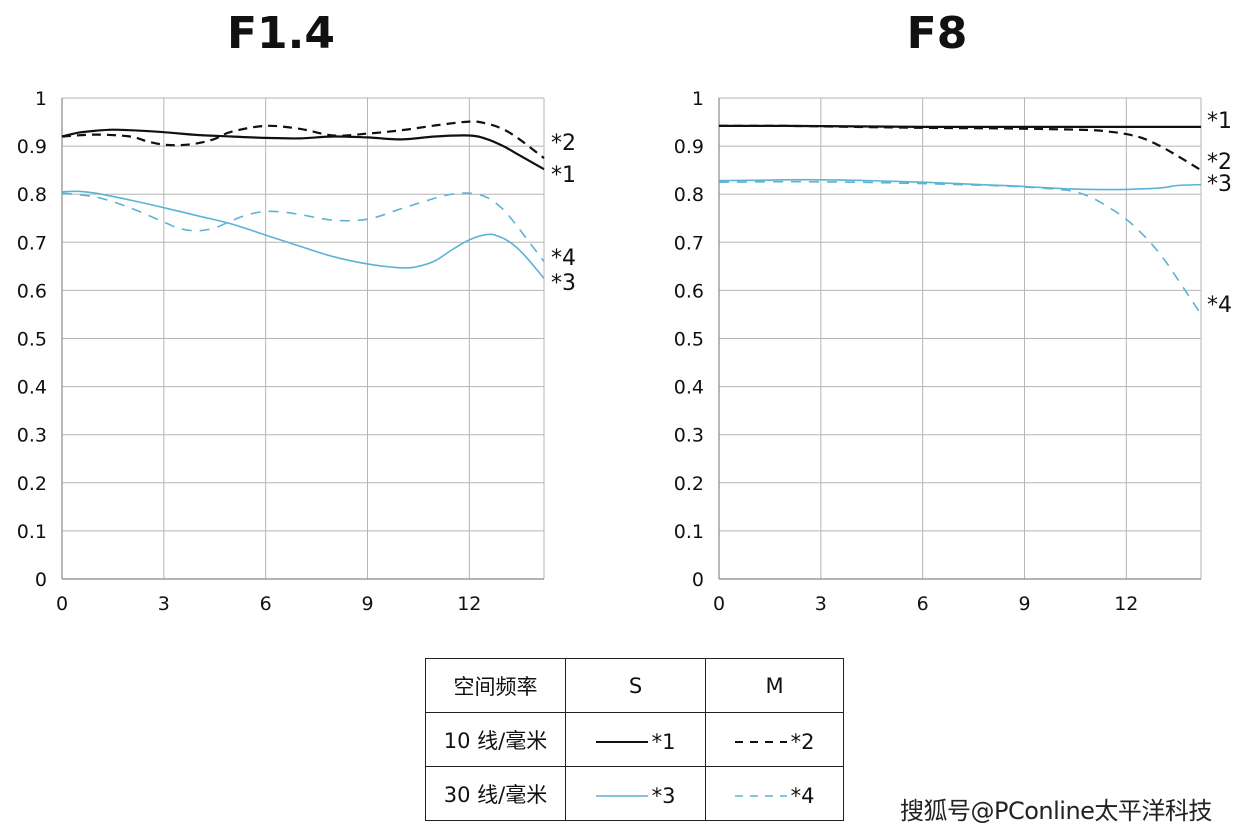 This screenshot has height=836, width=1247. Describe the element at coordinates (663, 795) in the screenshot. I see `legend-series-label: *3` at that location.